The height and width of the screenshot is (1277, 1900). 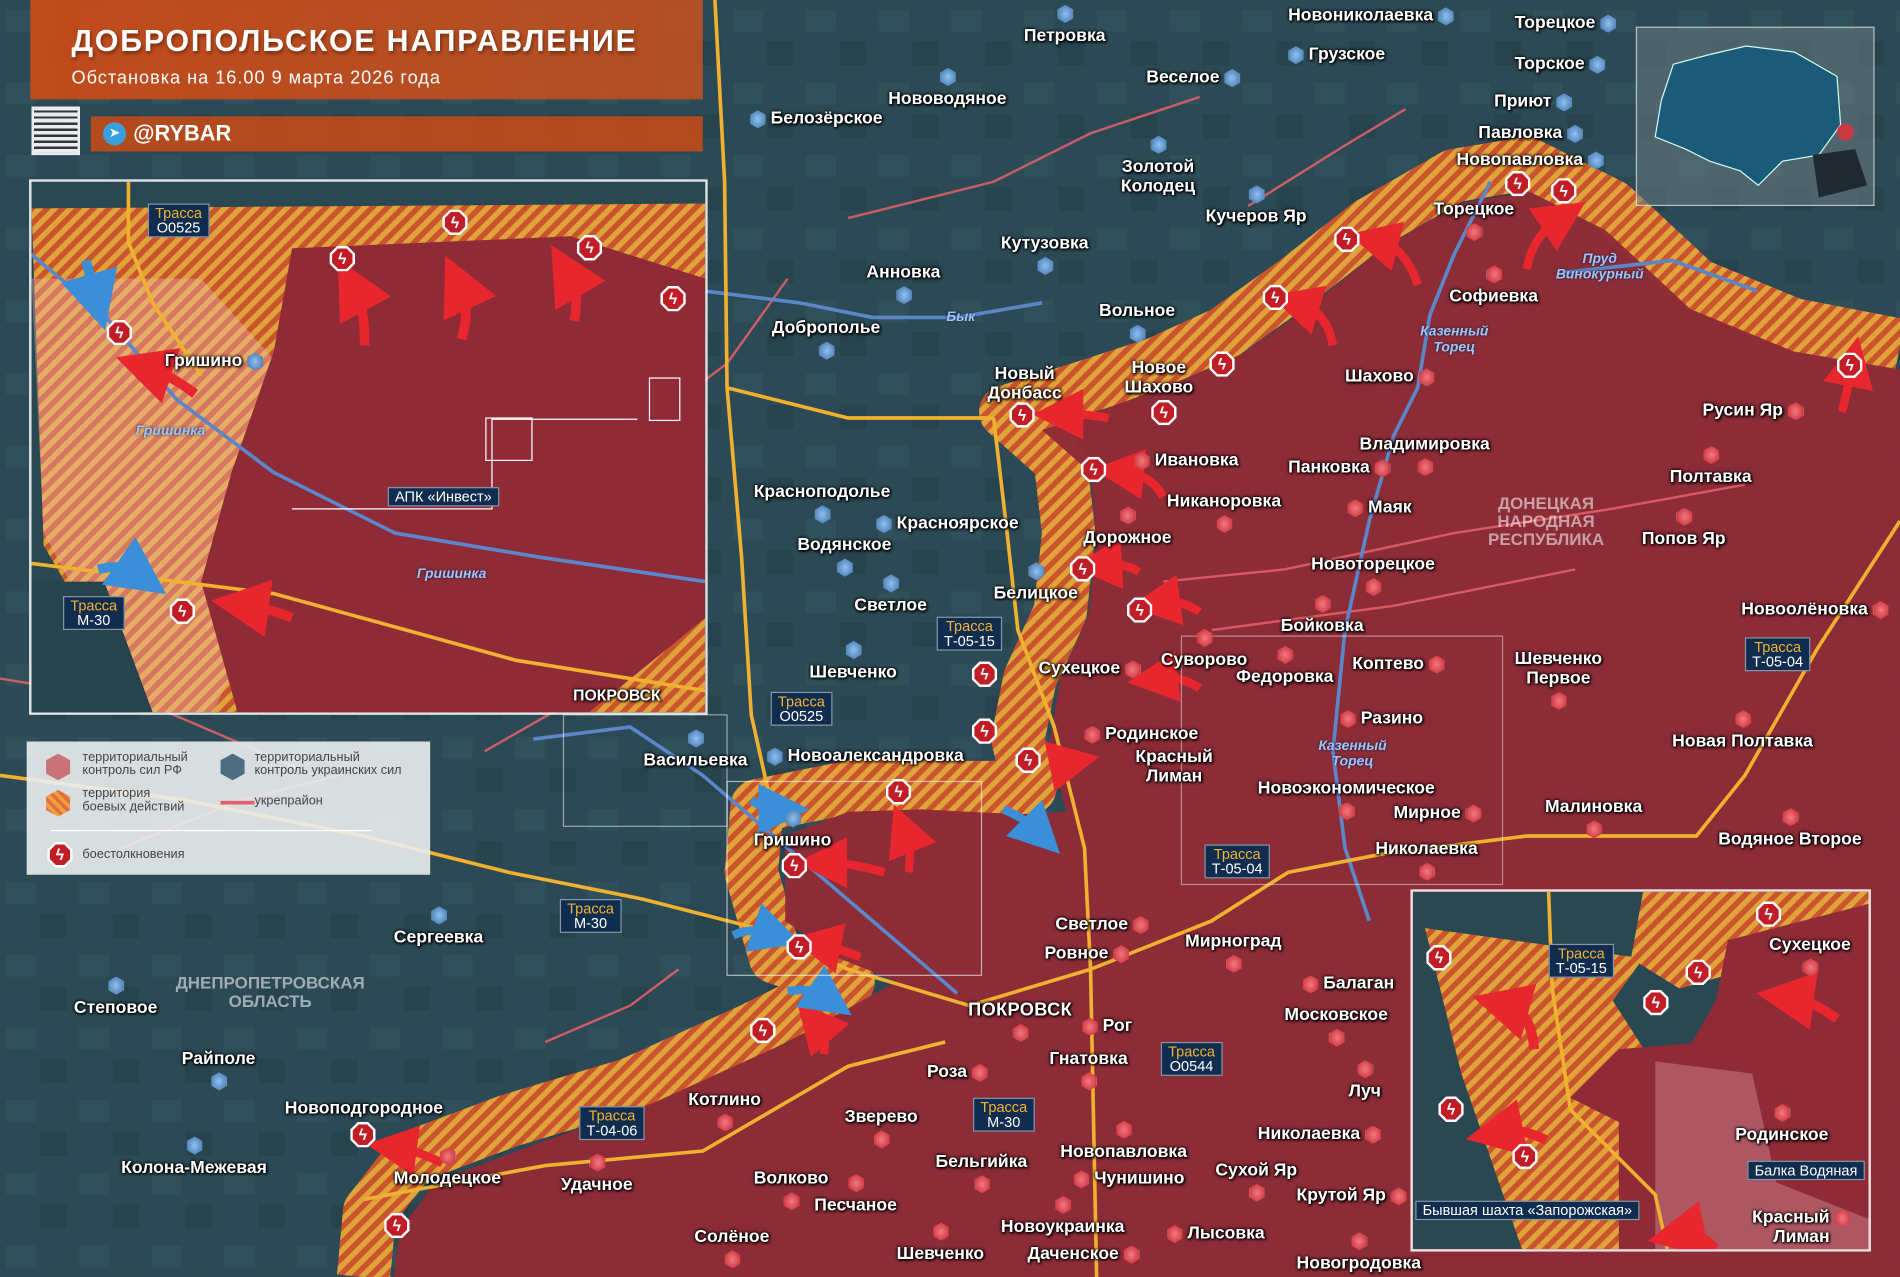 What do you see at coordinates (1520, 133) in the screenshot?
I see `settlement-label: Павловка` at bounding box center [1520, 133].